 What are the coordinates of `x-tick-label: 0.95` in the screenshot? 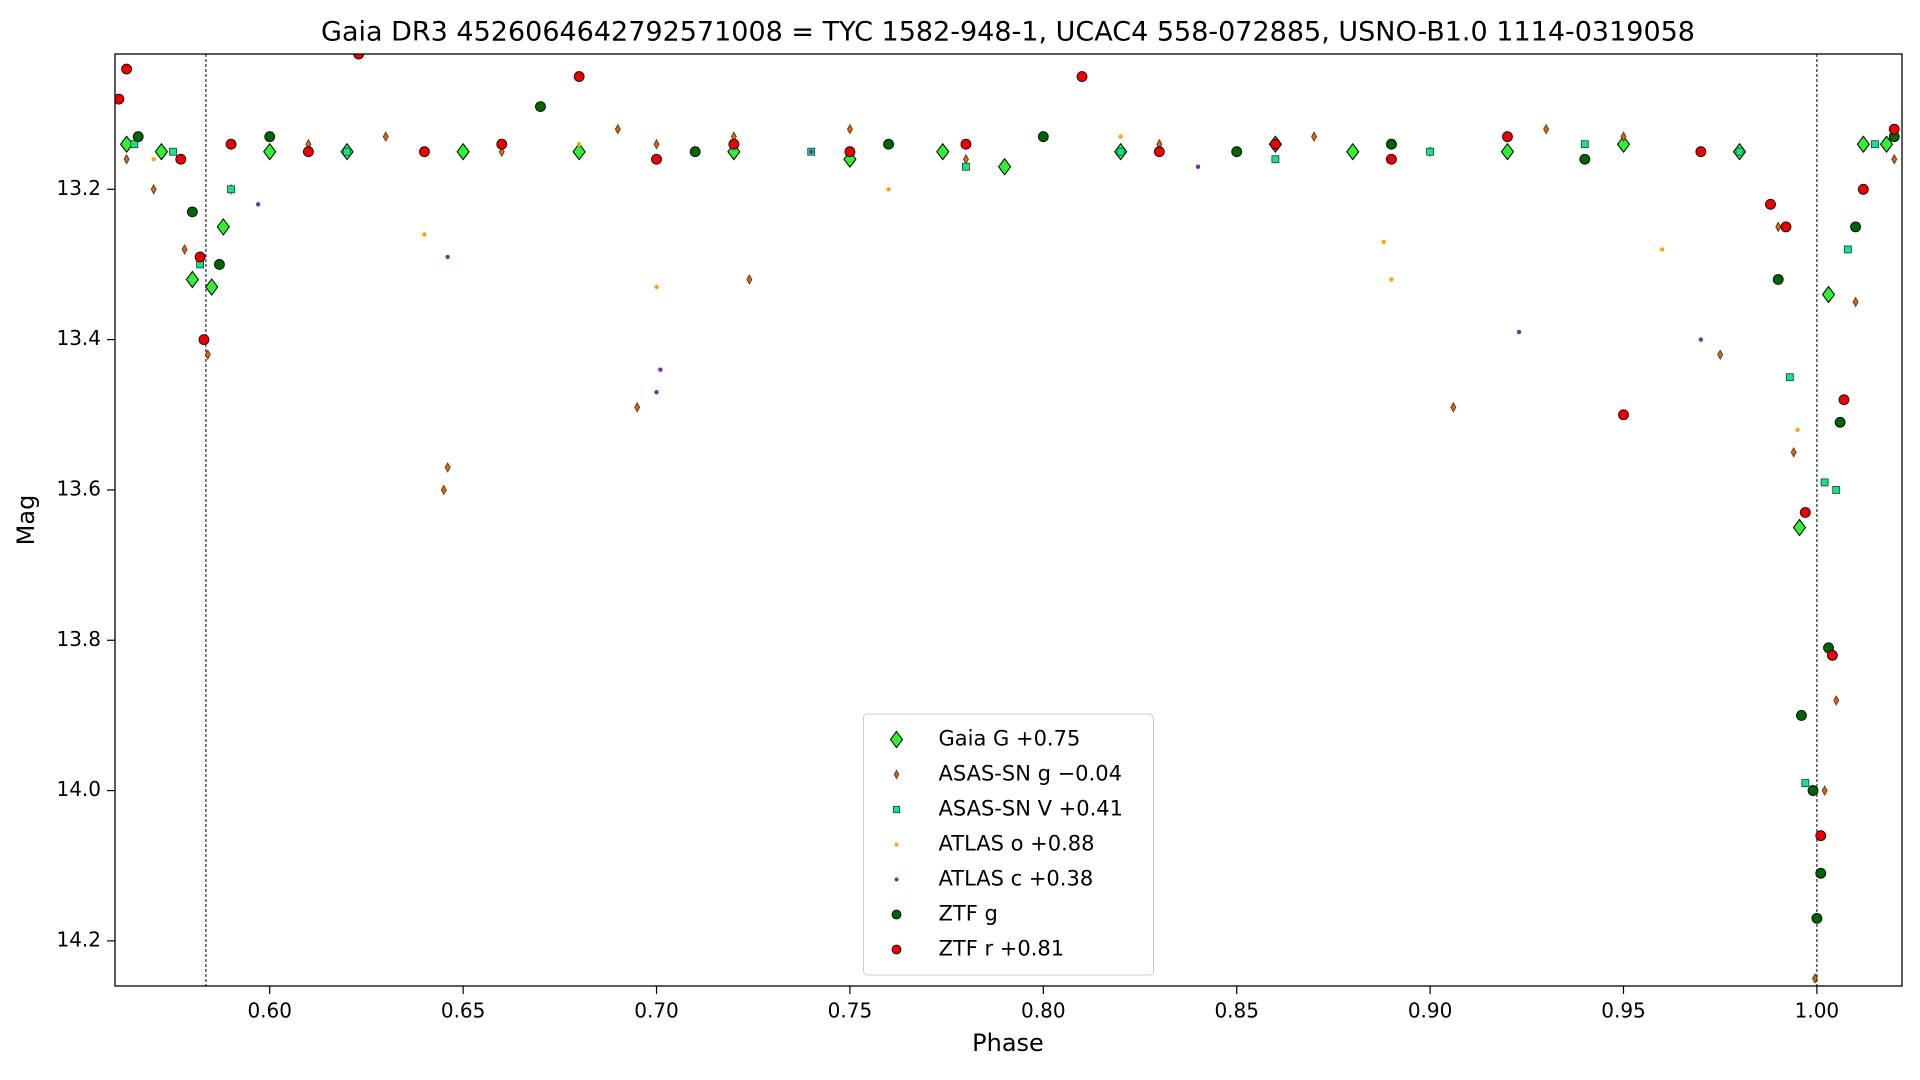 It's located at (1623, 1011).